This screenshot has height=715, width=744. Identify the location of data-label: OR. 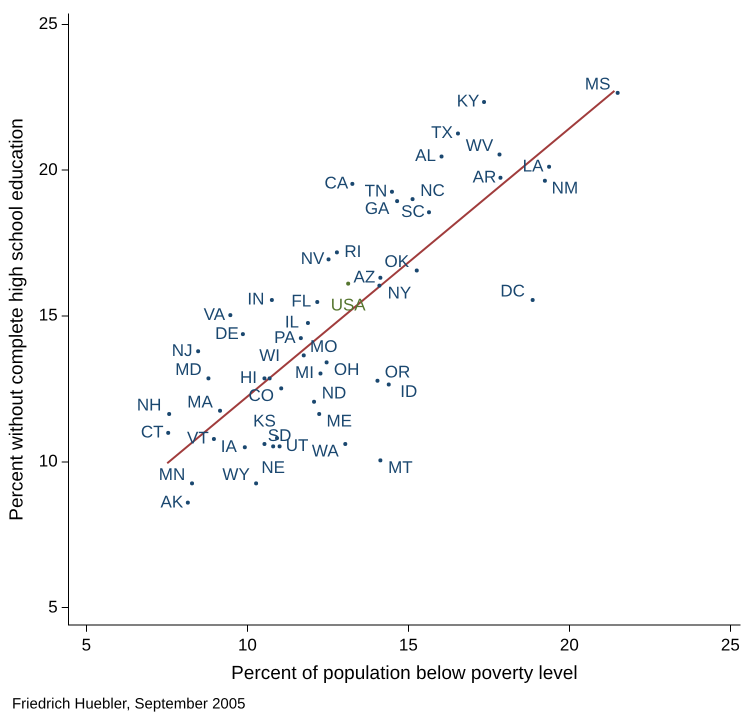
(397, 372).